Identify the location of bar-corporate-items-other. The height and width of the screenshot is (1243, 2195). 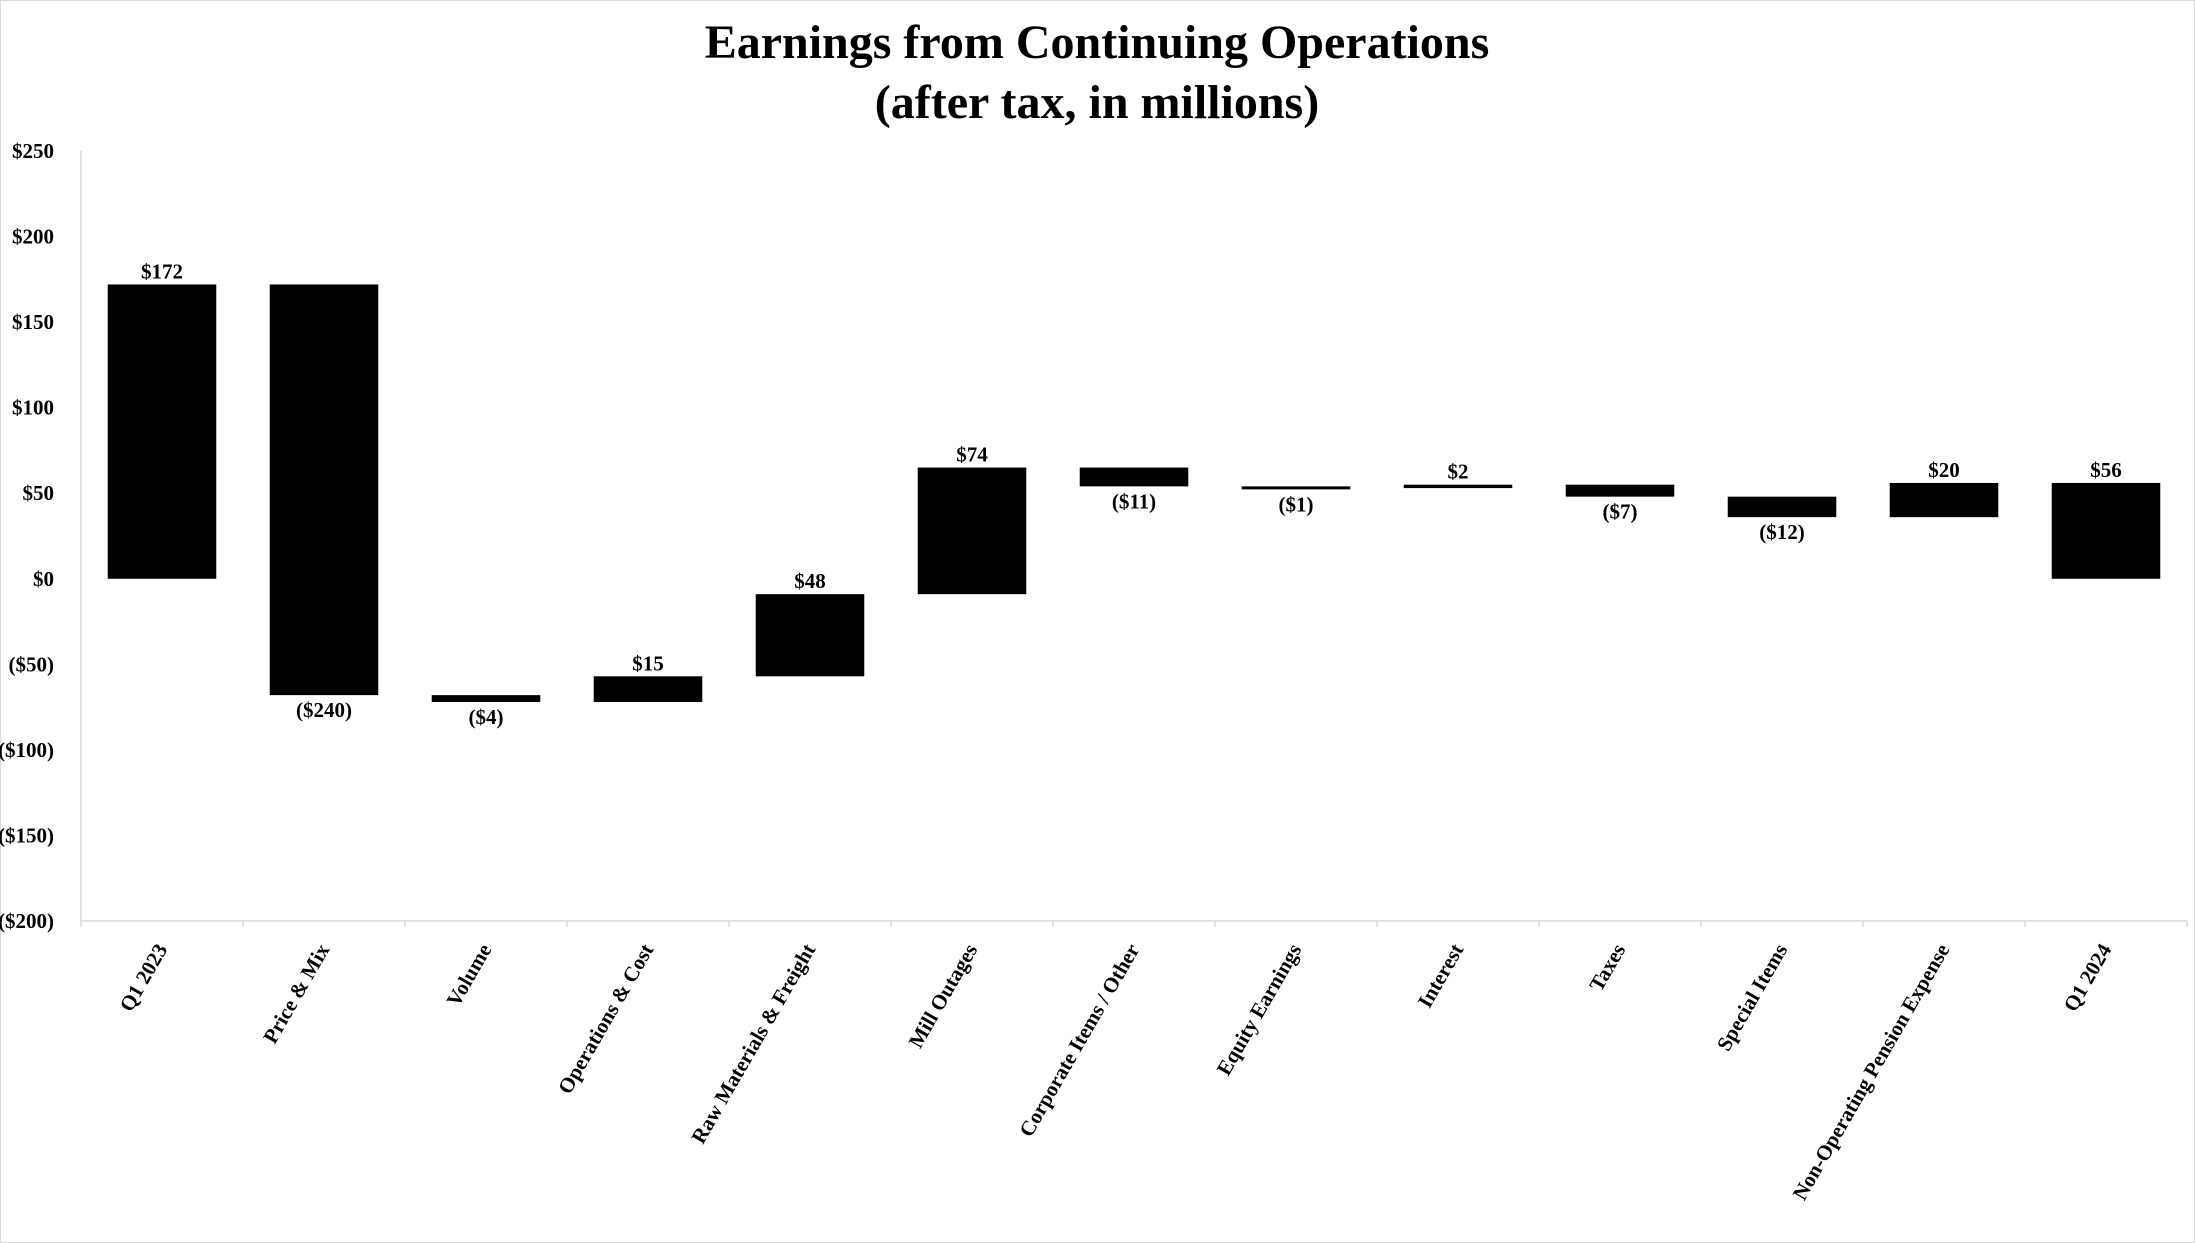
(1134, 477).